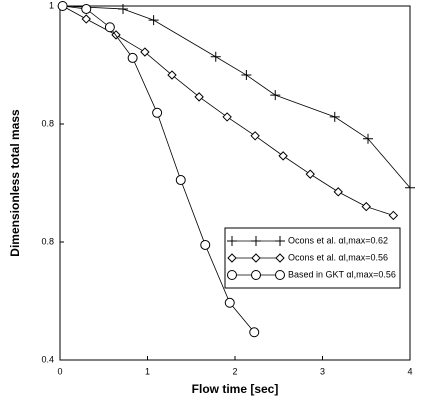 This screenshot has width=447, height=411. Describe the element at coordinates (338, 240) in the screenshot. I see `legend-label: Ocons et al. αl,max=0.62` at that location.